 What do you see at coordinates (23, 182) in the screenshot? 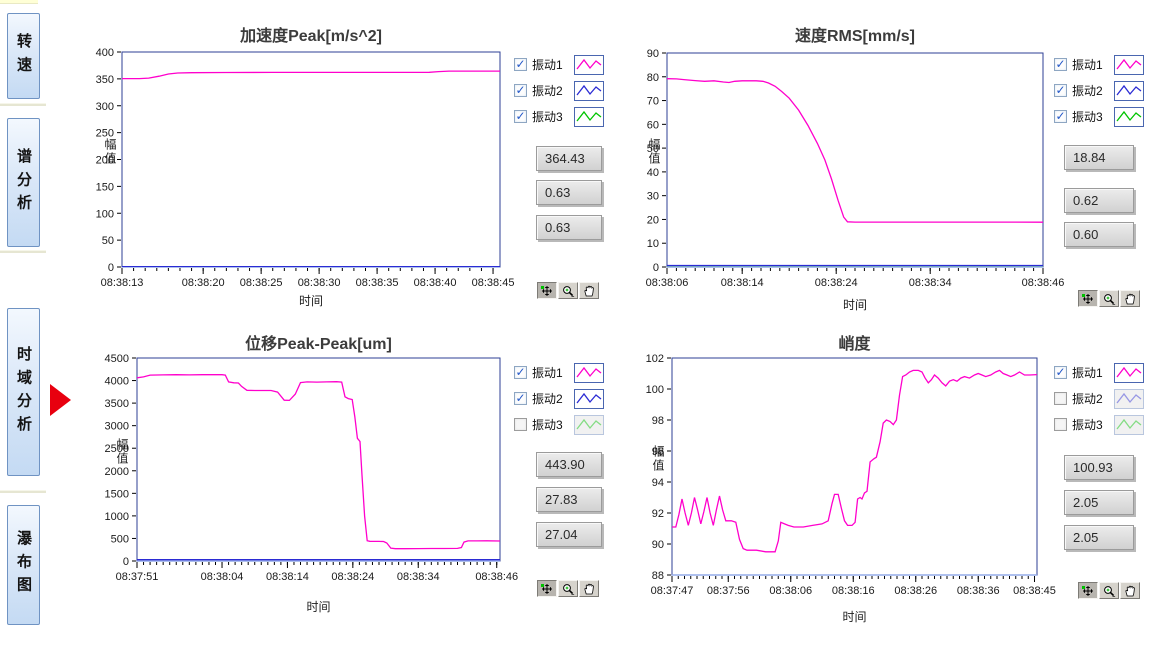
I see `sidebar-item-spectrum-analysis: 谱分析` at bounding box center [23, 182].